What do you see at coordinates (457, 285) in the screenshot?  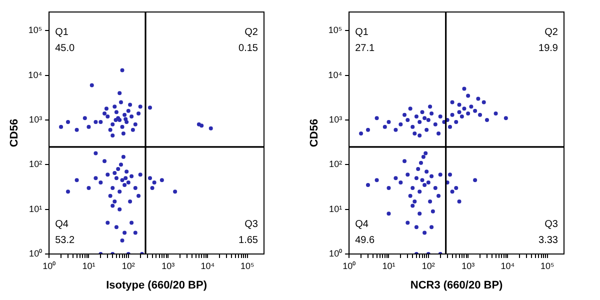 I see `x-axis-title: NCR3 (660/20 BP)` at bounding box center [457, 285].